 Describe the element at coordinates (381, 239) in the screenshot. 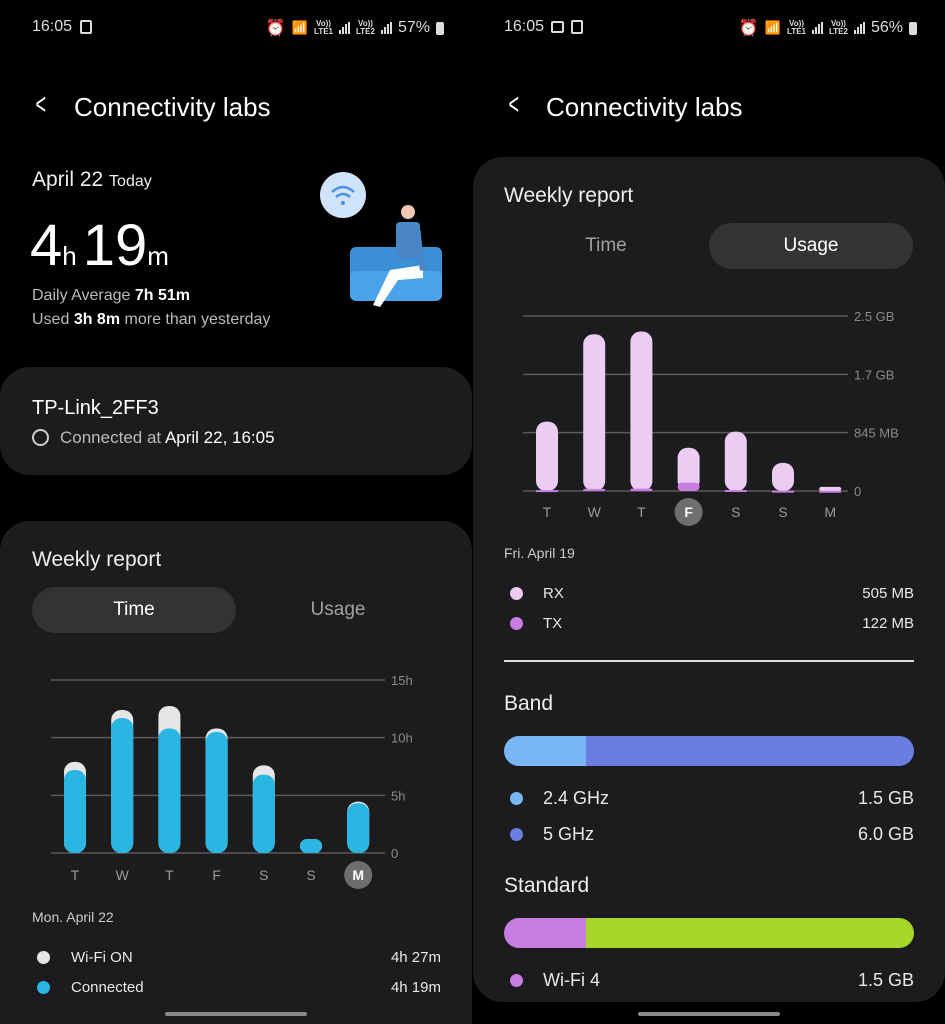

I see `illustration-person-wifi` at that location.